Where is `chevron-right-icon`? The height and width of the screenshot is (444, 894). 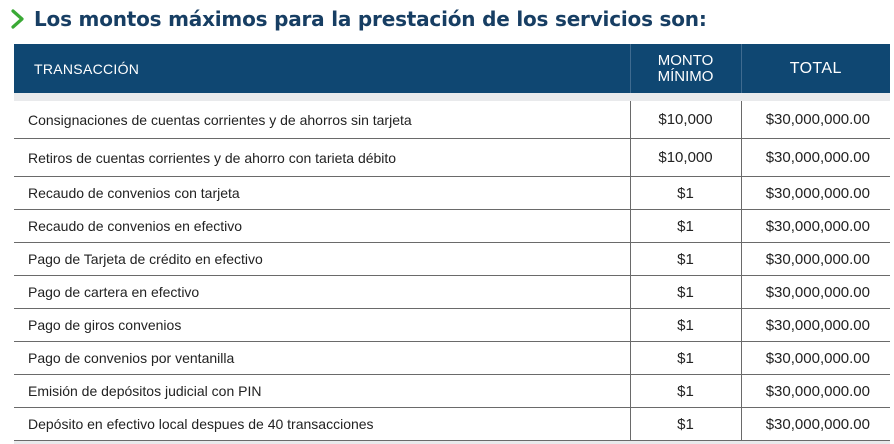 chevron-right-icon is located at coordinates (17, 19).